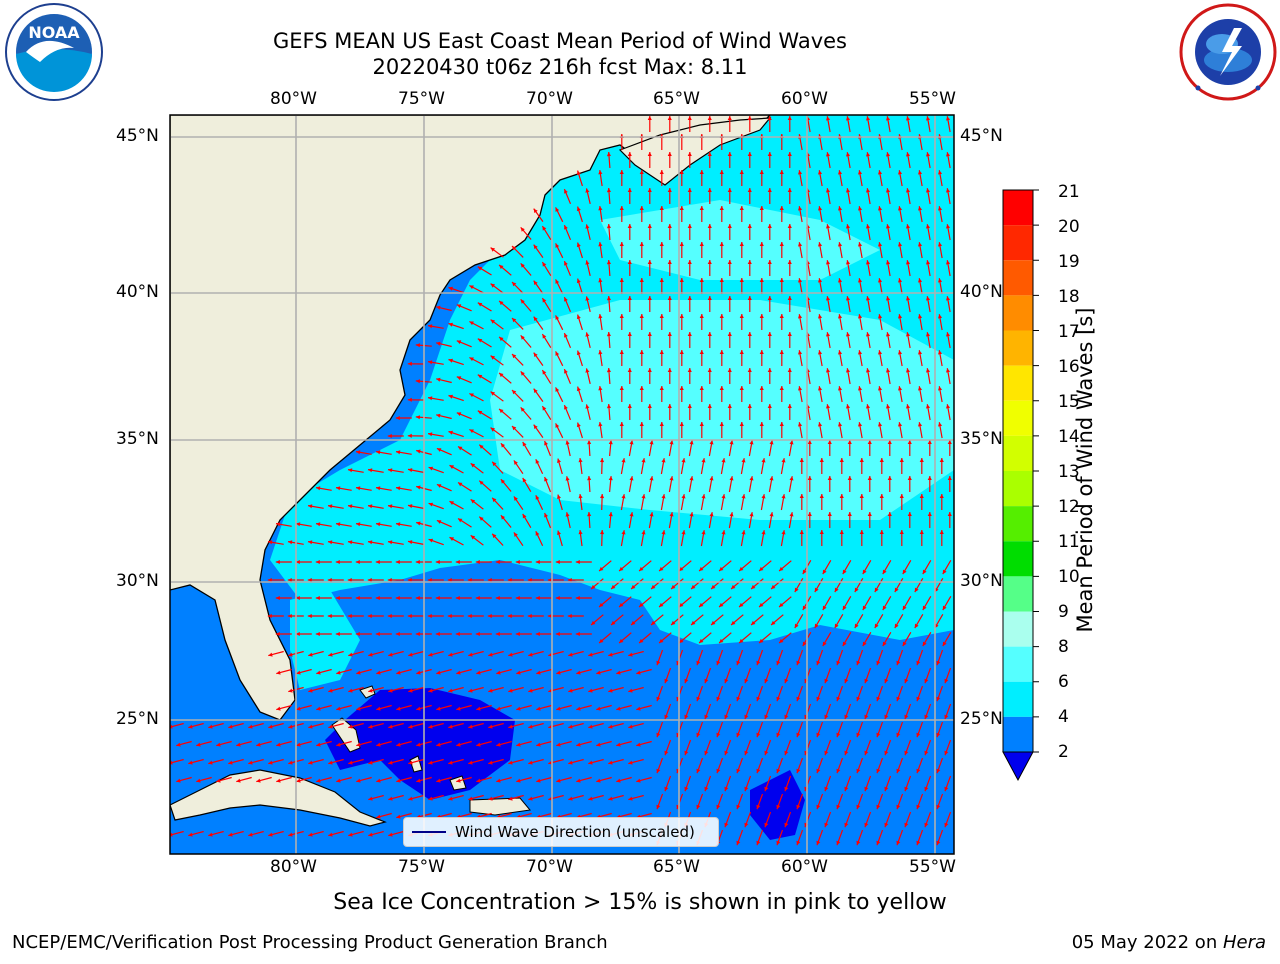 The width and height of the screenshot is (1280, 964). What do you see at coordinates (1069, 227) in the screenshot?
I see `colorbar-tick-label: 20` at bounding box center [1069, 227].